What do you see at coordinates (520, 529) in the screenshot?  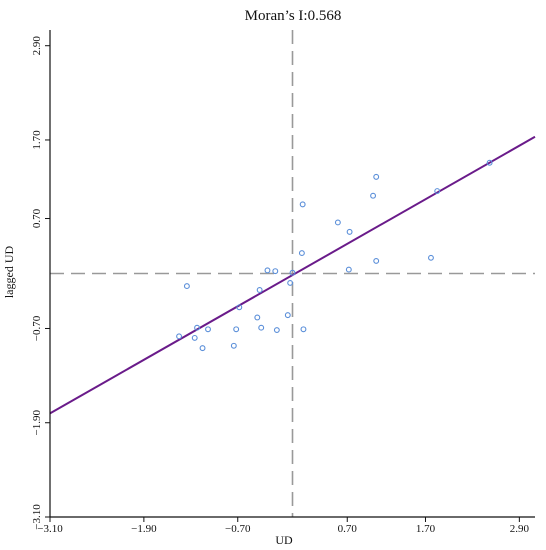 I see `x-tick-label: 2.90` at bounding box center [520, 529].